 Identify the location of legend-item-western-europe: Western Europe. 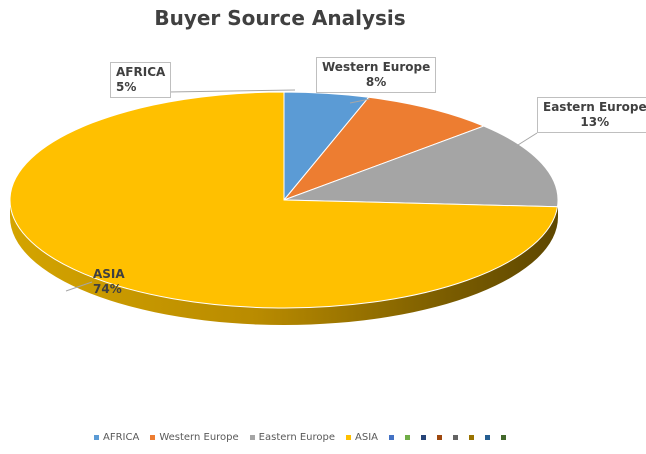
(194, 437).